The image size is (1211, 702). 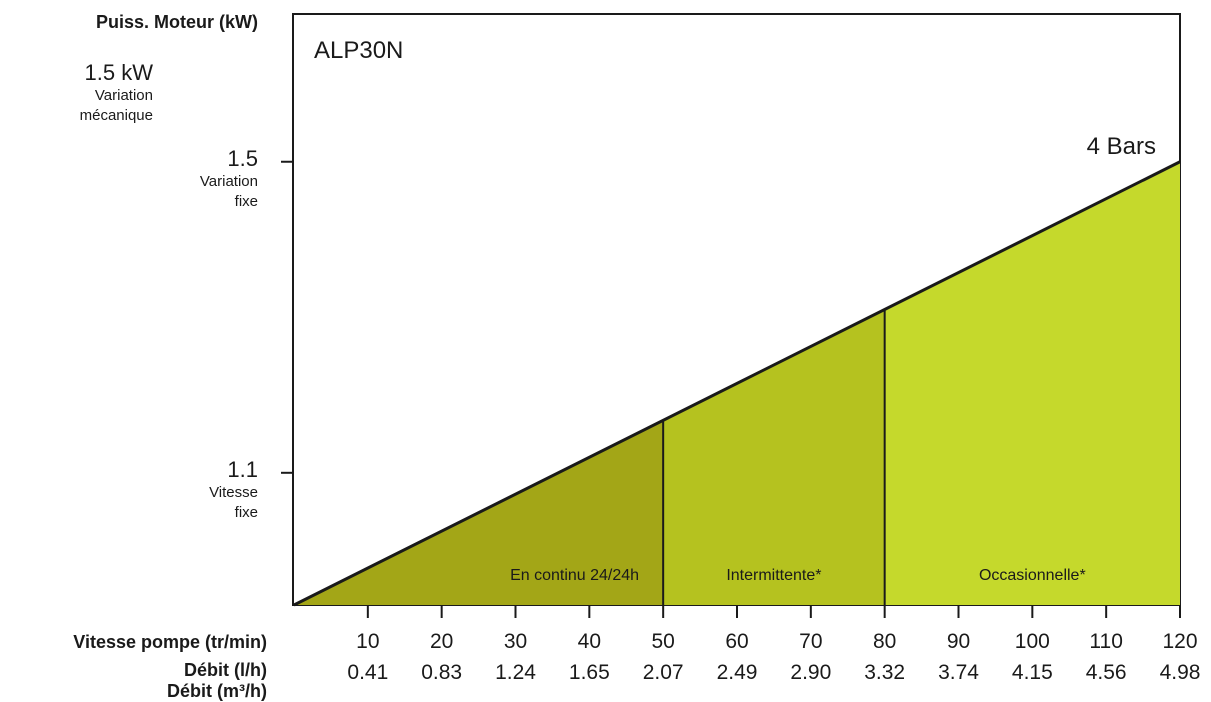 I want to click on x-tick-label-speed: 110, so click(x=1105, y=641).